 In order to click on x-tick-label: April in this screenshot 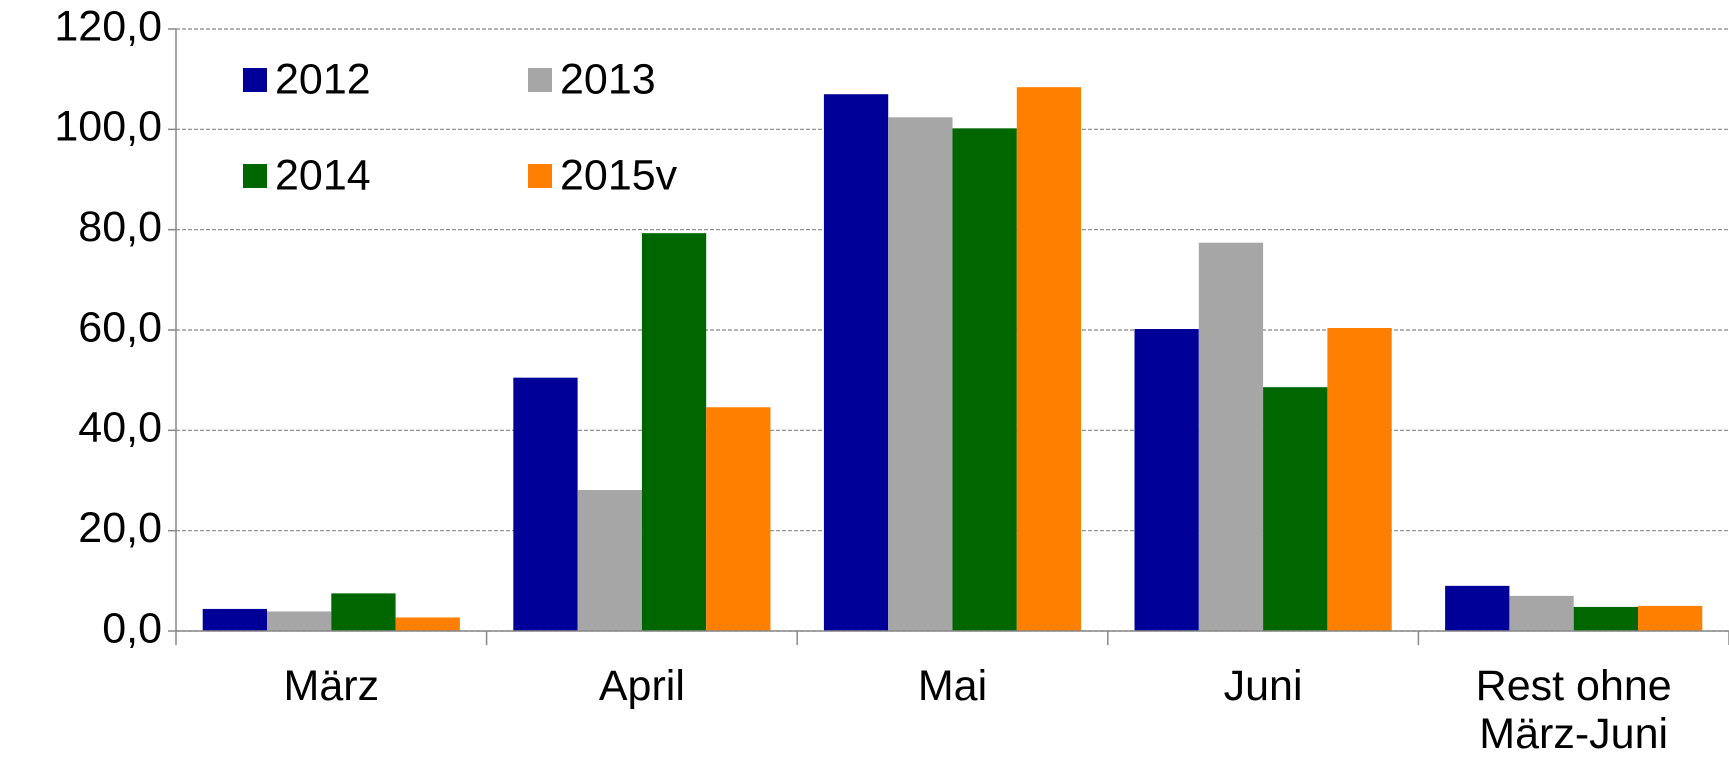, I will do `click(641, 686)`.